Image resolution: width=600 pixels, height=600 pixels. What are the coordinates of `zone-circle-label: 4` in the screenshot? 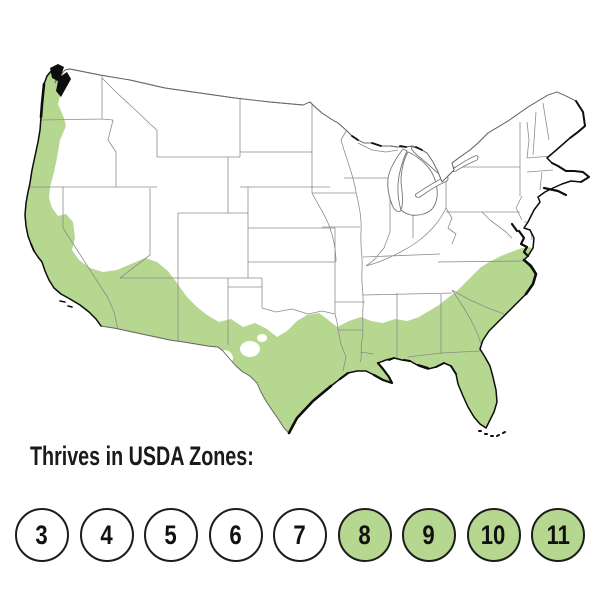 It's located at (106, 534).